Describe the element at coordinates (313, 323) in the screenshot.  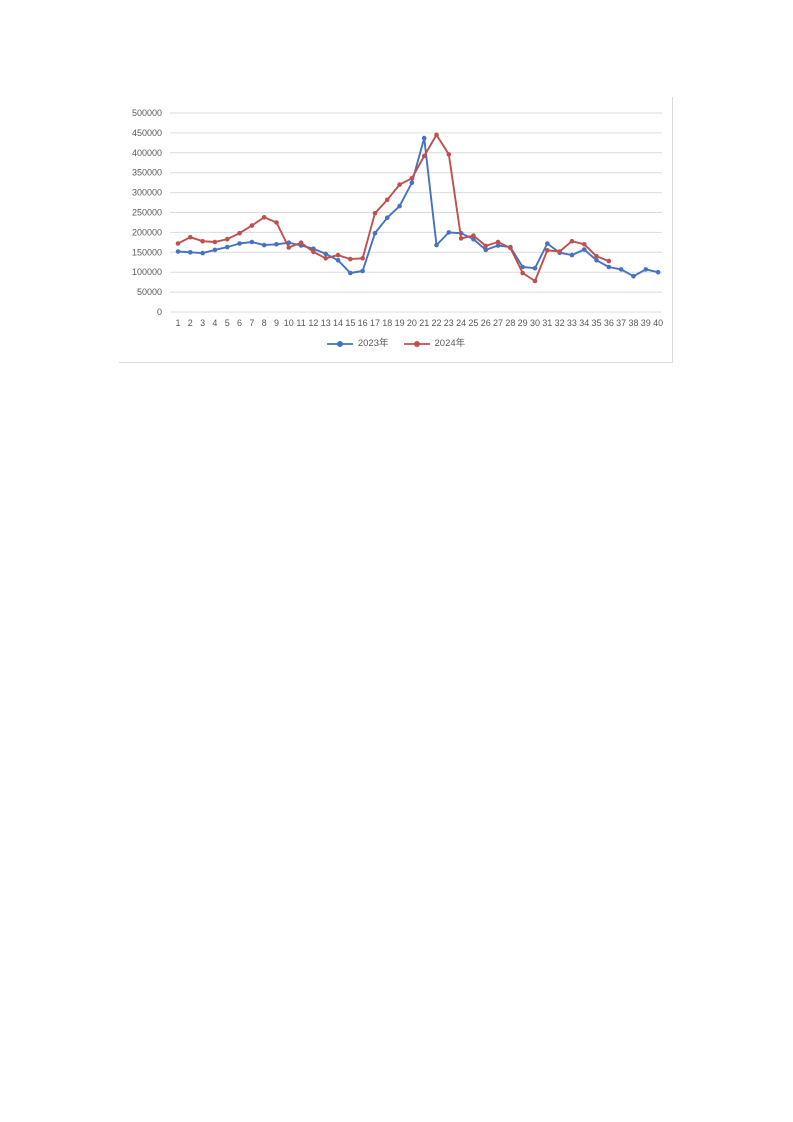
I see `x-tick-label: 12` at that location.